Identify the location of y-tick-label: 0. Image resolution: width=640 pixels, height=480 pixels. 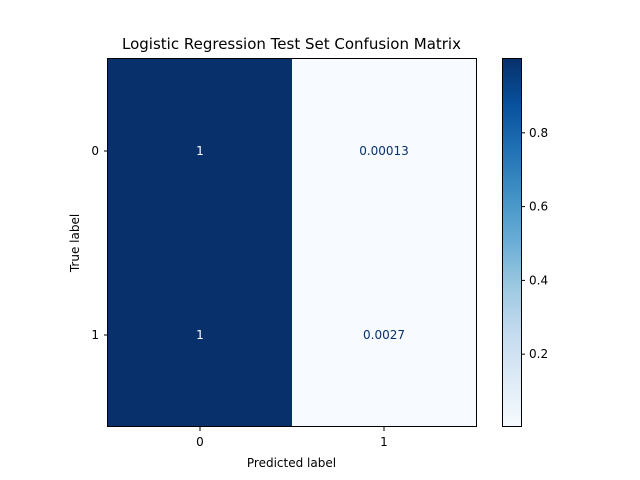
(95, 151).